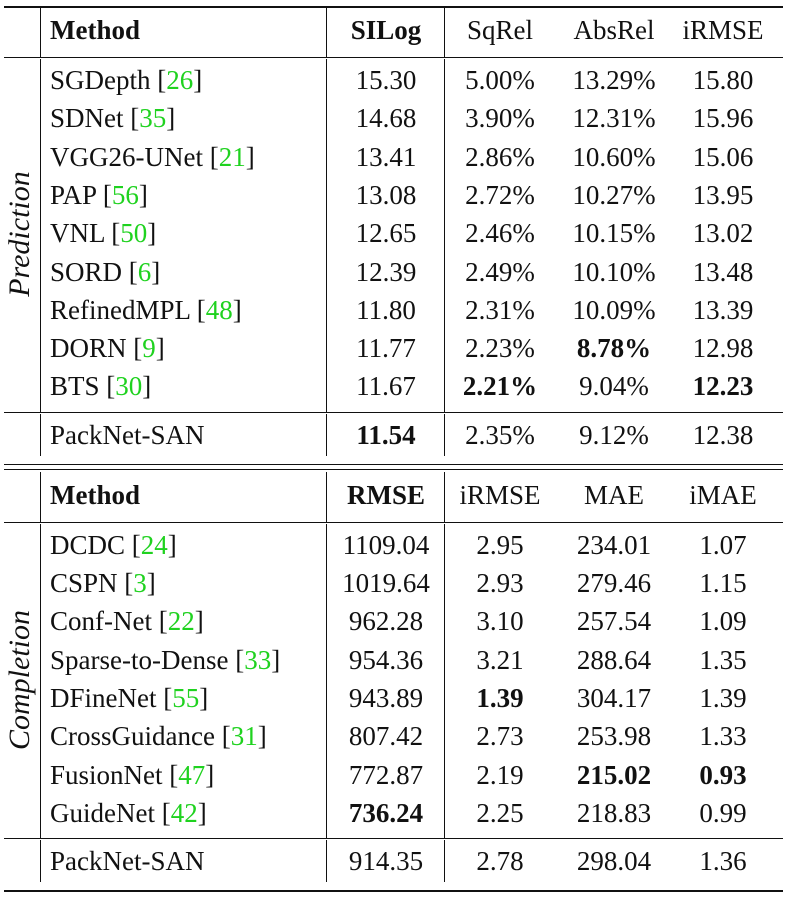  Describe the element at coordinates (723, 544) in the screenshot. I see `value-cell: 1.07` at that location.